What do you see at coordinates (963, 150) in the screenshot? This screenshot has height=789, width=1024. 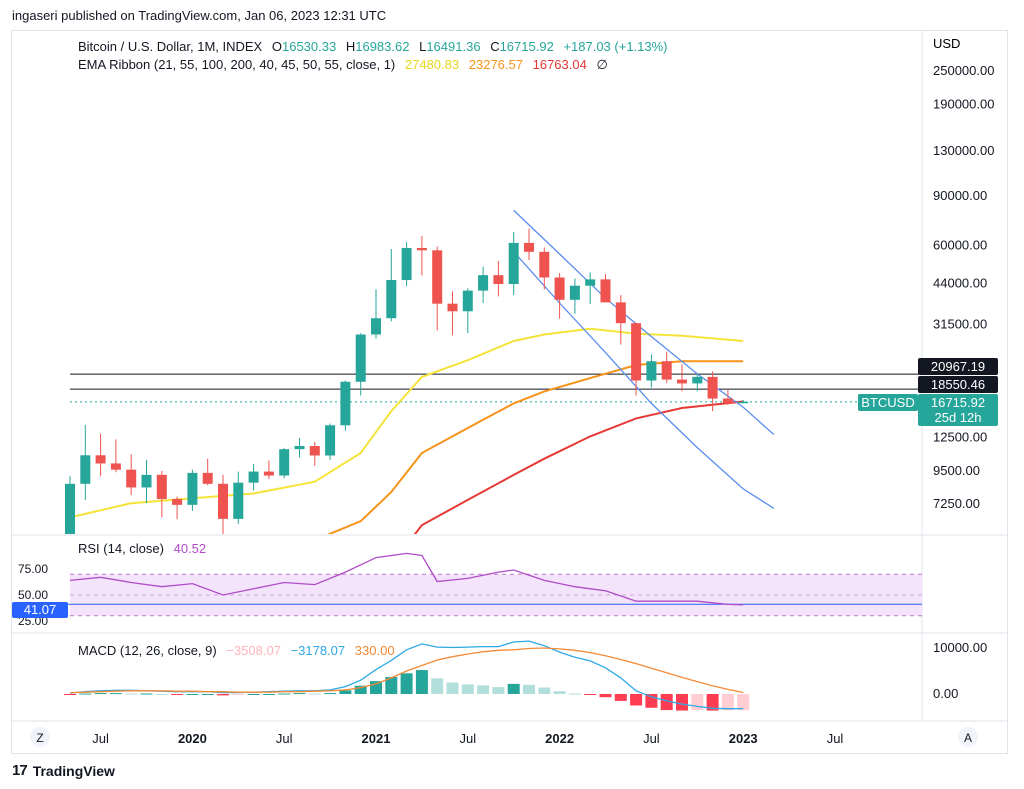 I see `price-tick: 130000.00` at bounding box center [963, 150].